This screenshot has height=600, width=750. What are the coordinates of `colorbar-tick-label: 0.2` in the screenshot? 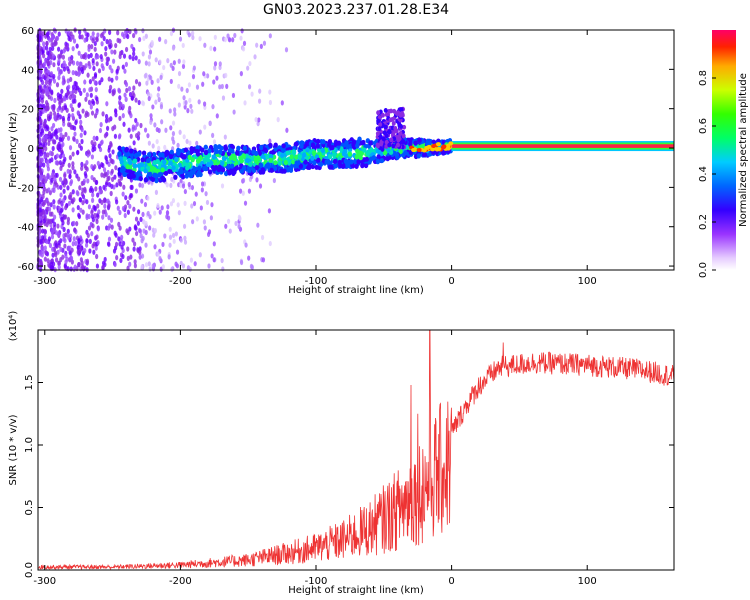 It's located at (703, 222).